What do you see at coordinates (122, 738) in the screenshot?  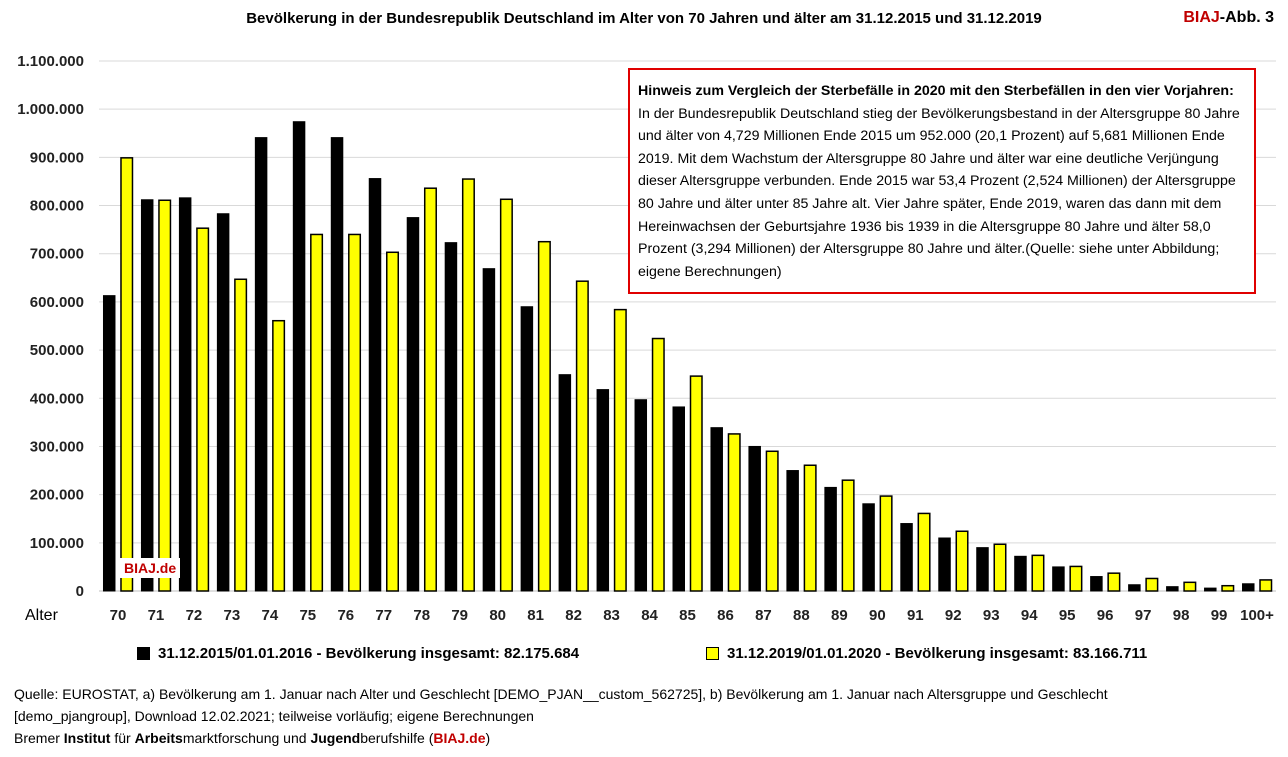 I see `source-part: für` at bounding box center [122, 738].